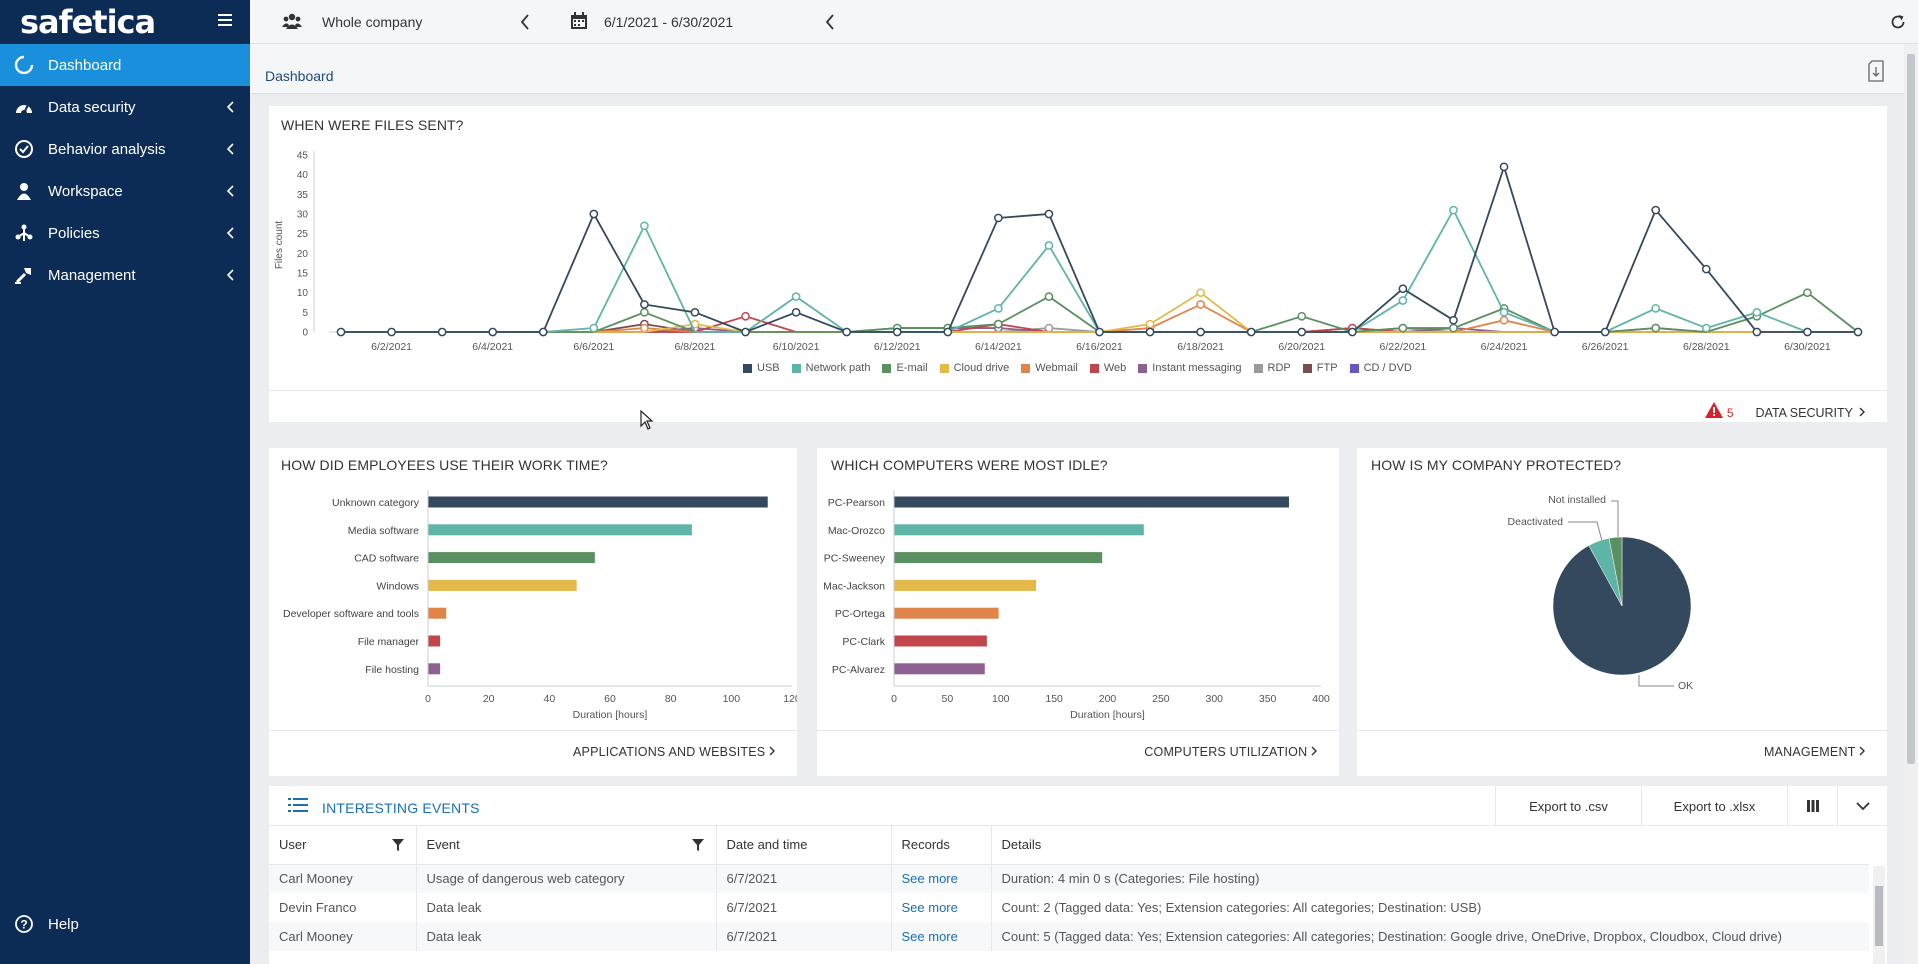 The image size is (1918, 964). I want to click on alert-count: 5, so click(1730, 412).